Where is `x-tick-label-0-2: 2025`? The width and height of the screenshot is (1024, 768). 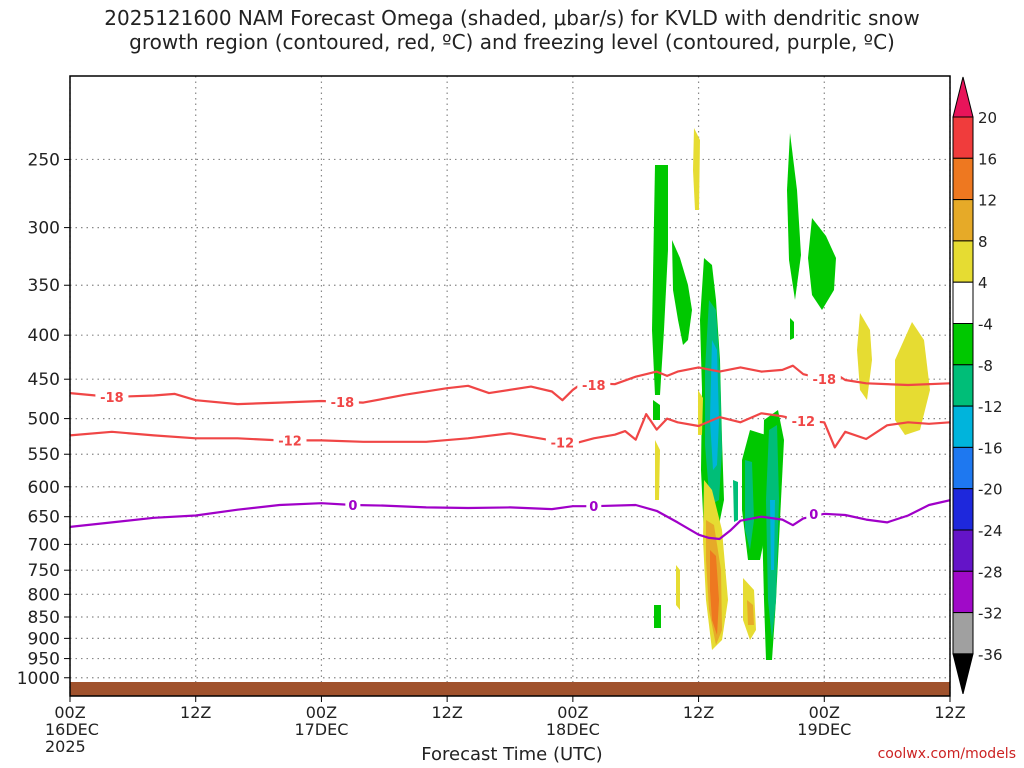
x-tick-label-0-2: 2025 is located at coordinates (65, 746).